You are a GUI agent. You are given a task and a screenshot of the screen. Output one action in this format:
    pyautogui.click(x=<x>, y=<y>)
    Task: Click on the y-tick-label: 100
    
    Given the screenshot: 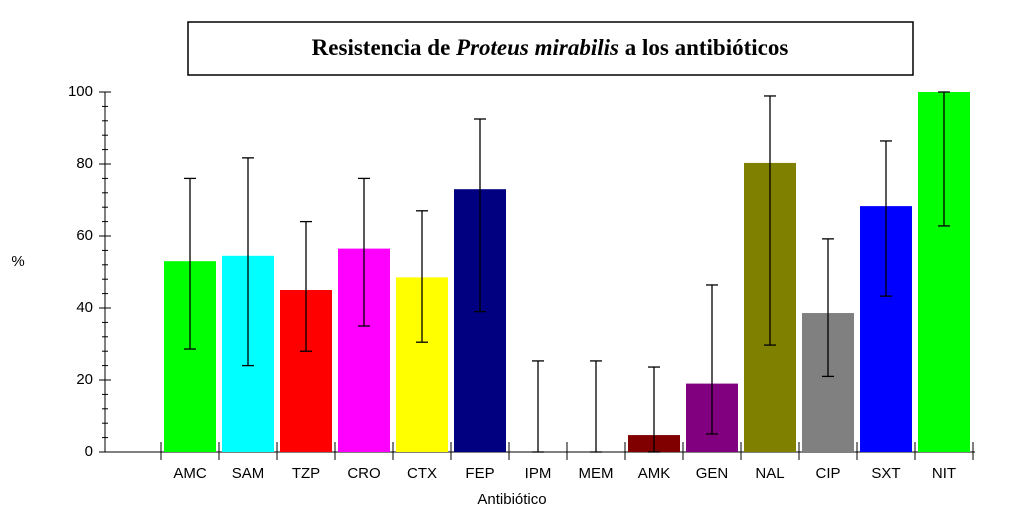 What is the action you would take?
    pyautogui.click(x=80, y=91)
    